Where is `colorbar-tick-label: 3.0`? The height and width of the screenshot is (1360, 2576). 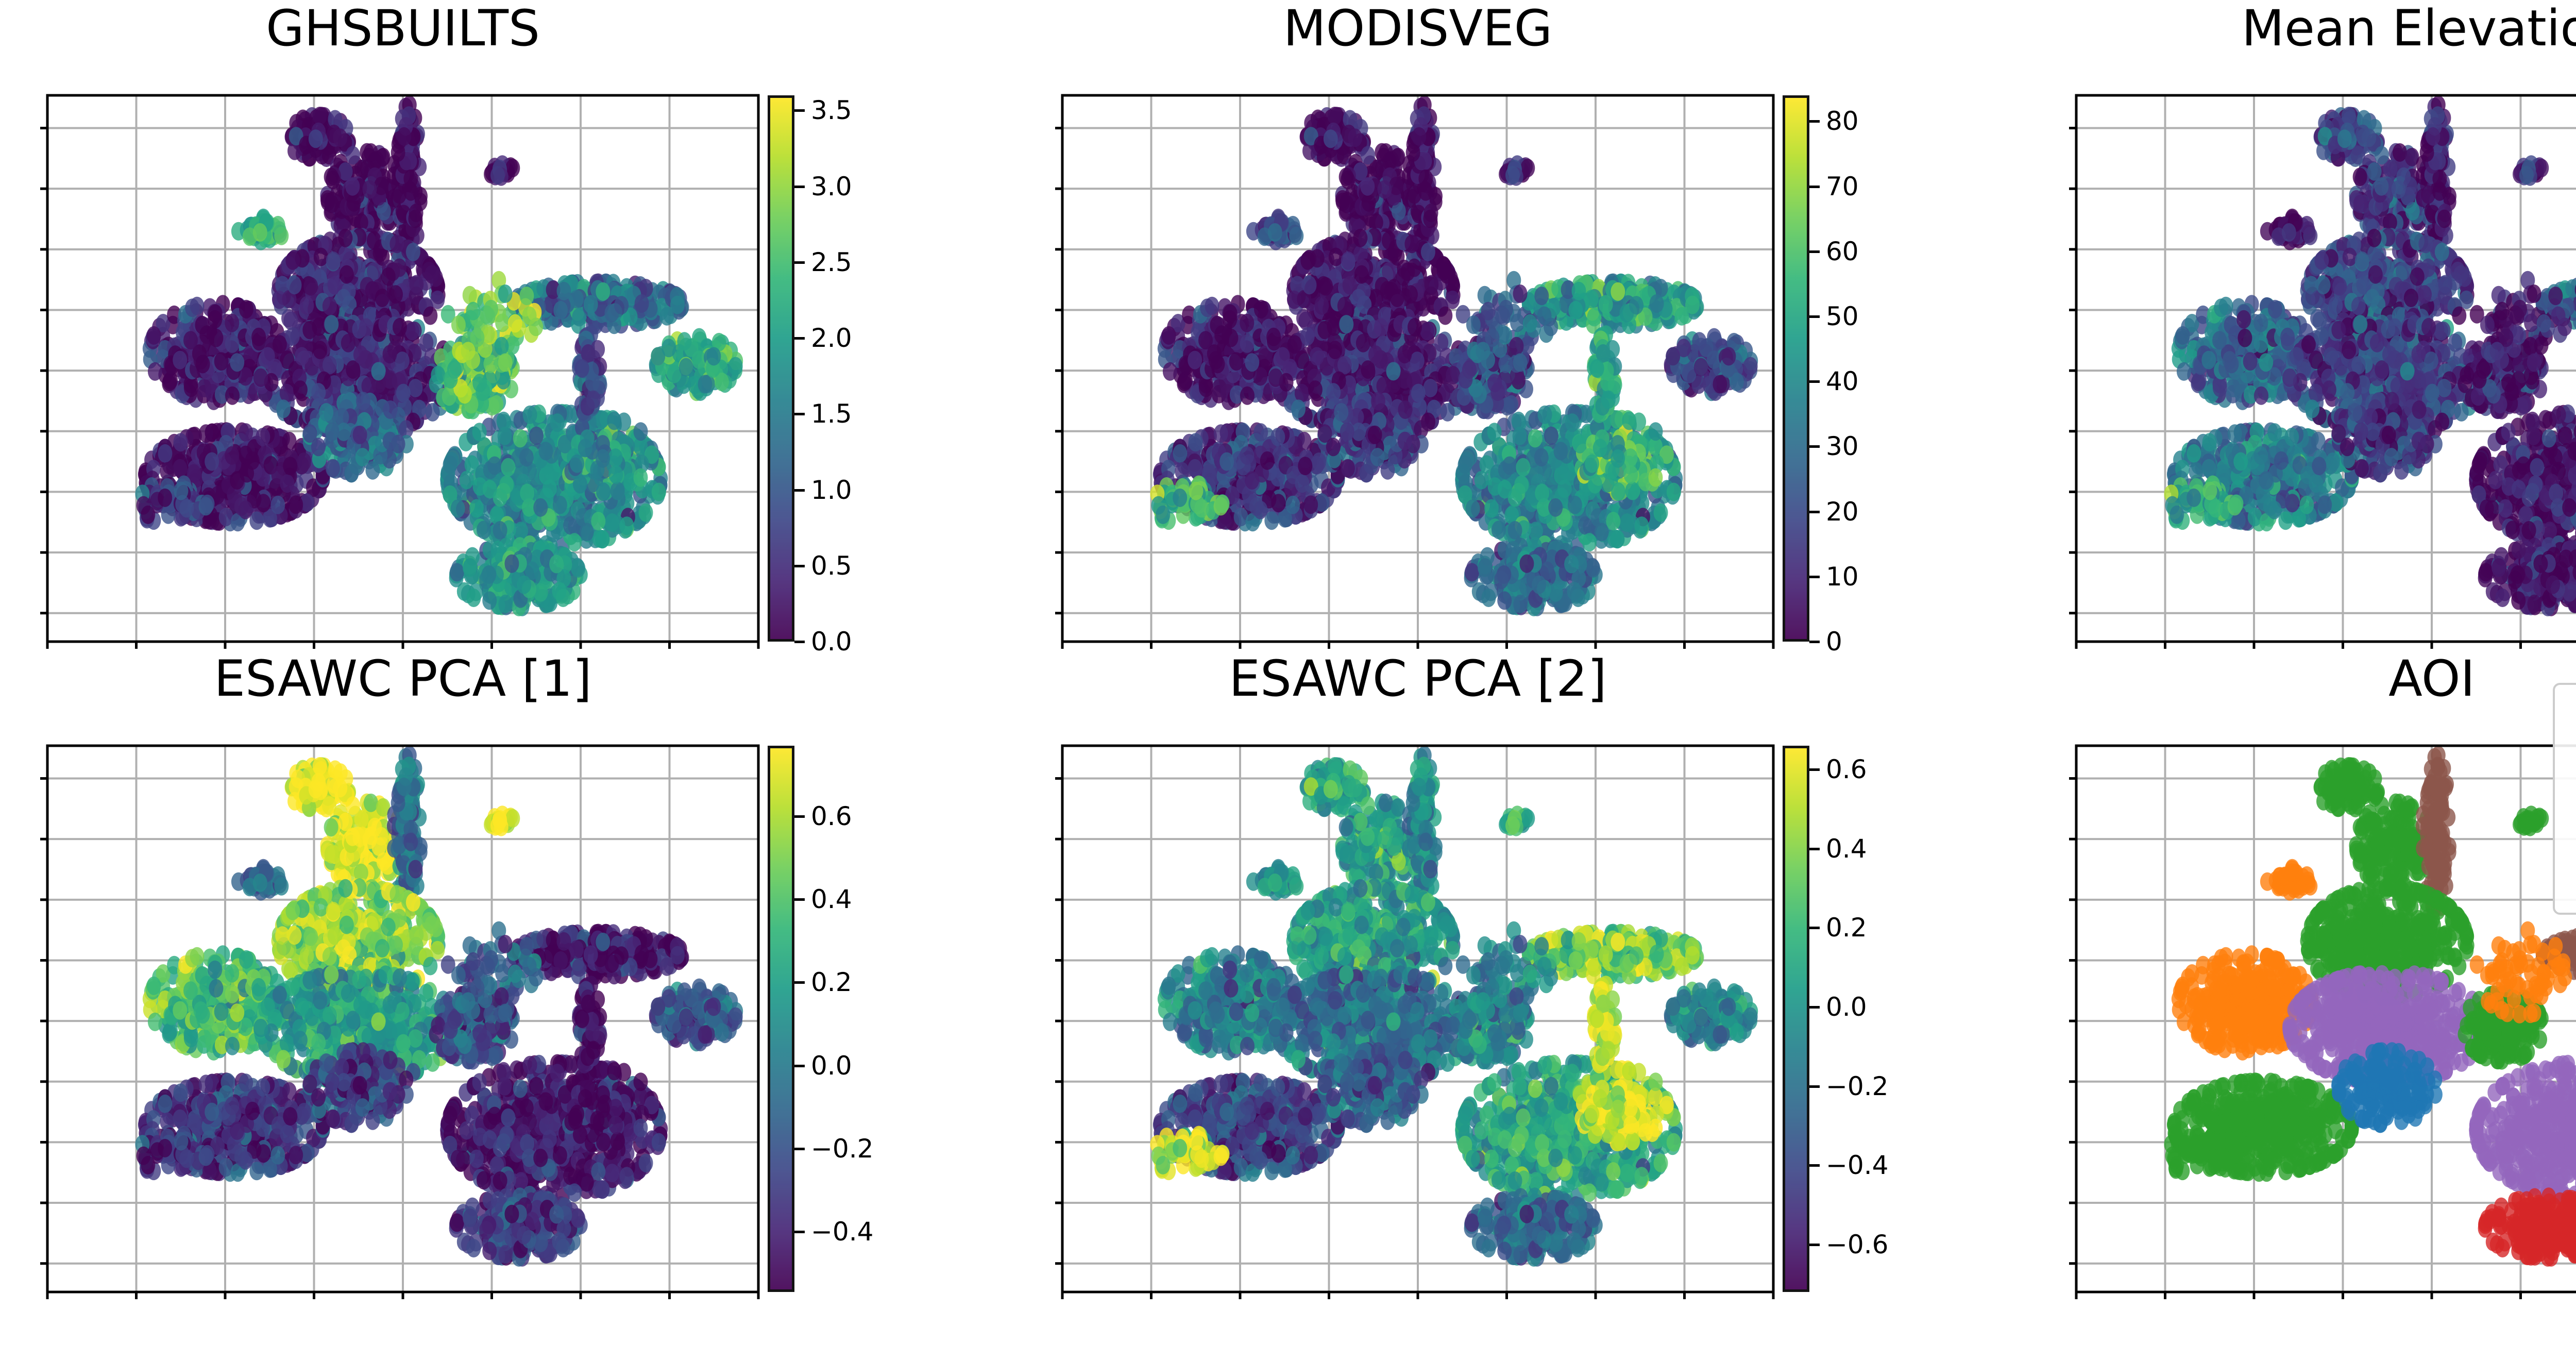 colorbar-tick-label: 3.0 is located at coordinates (831, 186).